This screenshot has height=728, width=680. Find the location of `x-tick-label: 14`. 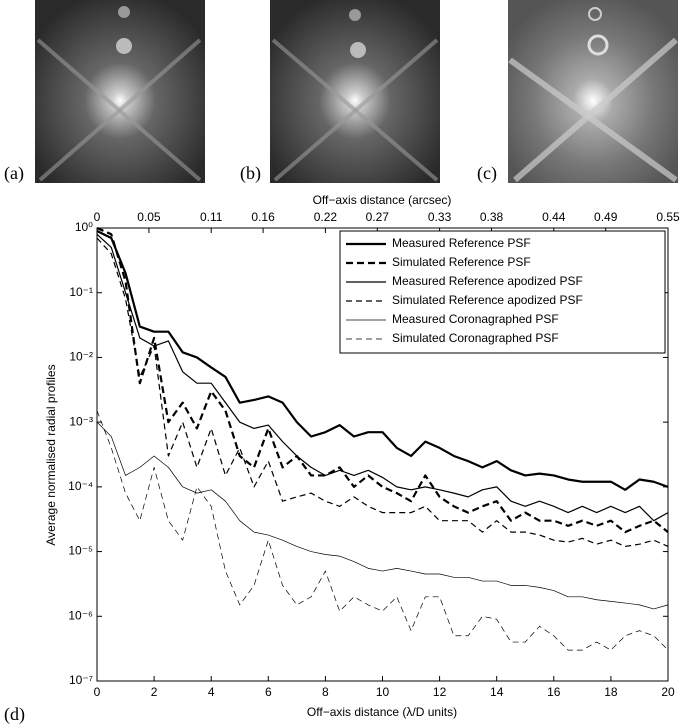

x-tick-label: 14 is located at coordinates (497, 692).